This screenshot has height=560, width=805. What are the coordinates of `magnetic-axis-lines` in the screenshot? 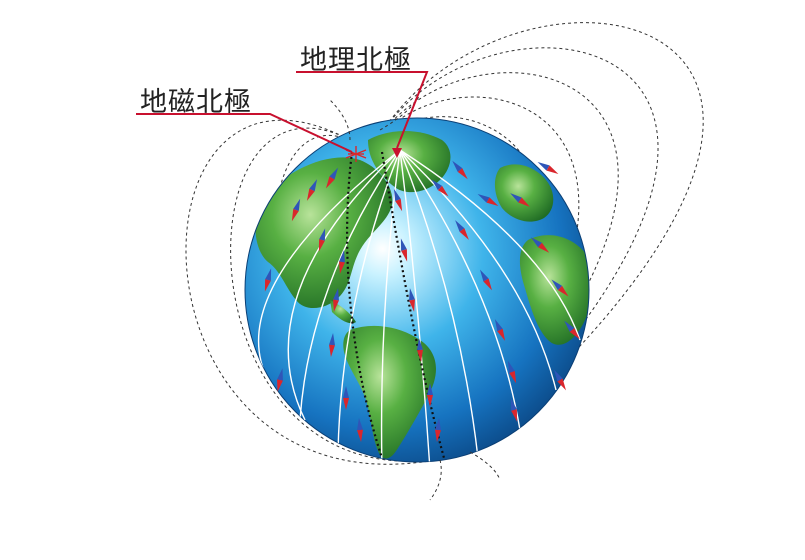 It's located at (395, 305).